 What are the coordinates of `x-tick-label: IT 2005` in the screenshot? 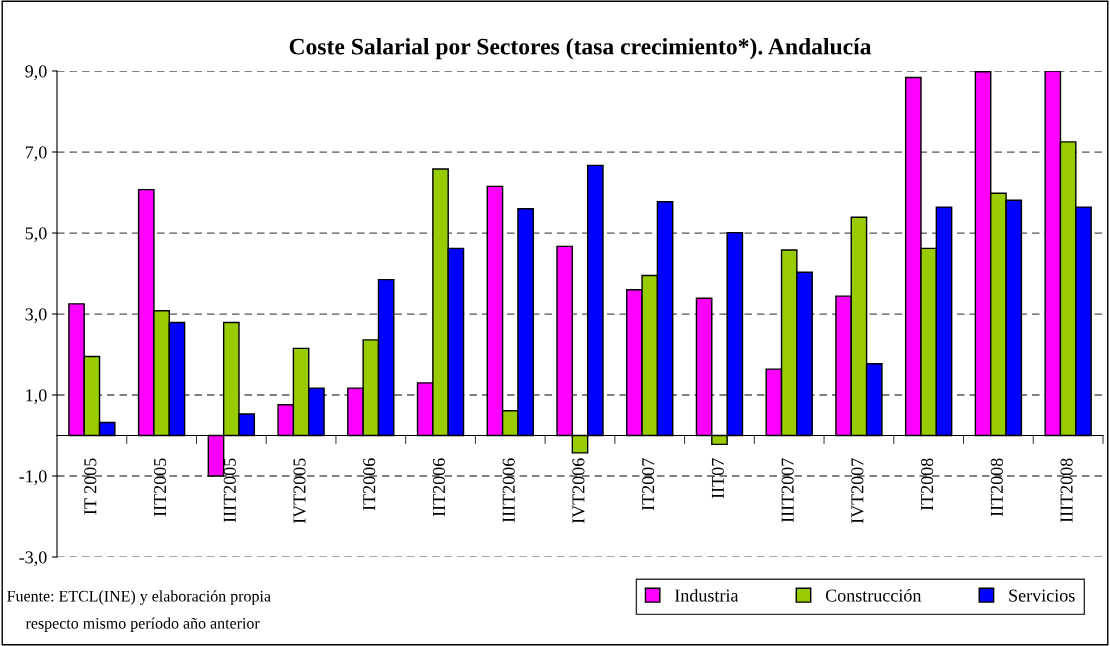 It's located at (90, 486).